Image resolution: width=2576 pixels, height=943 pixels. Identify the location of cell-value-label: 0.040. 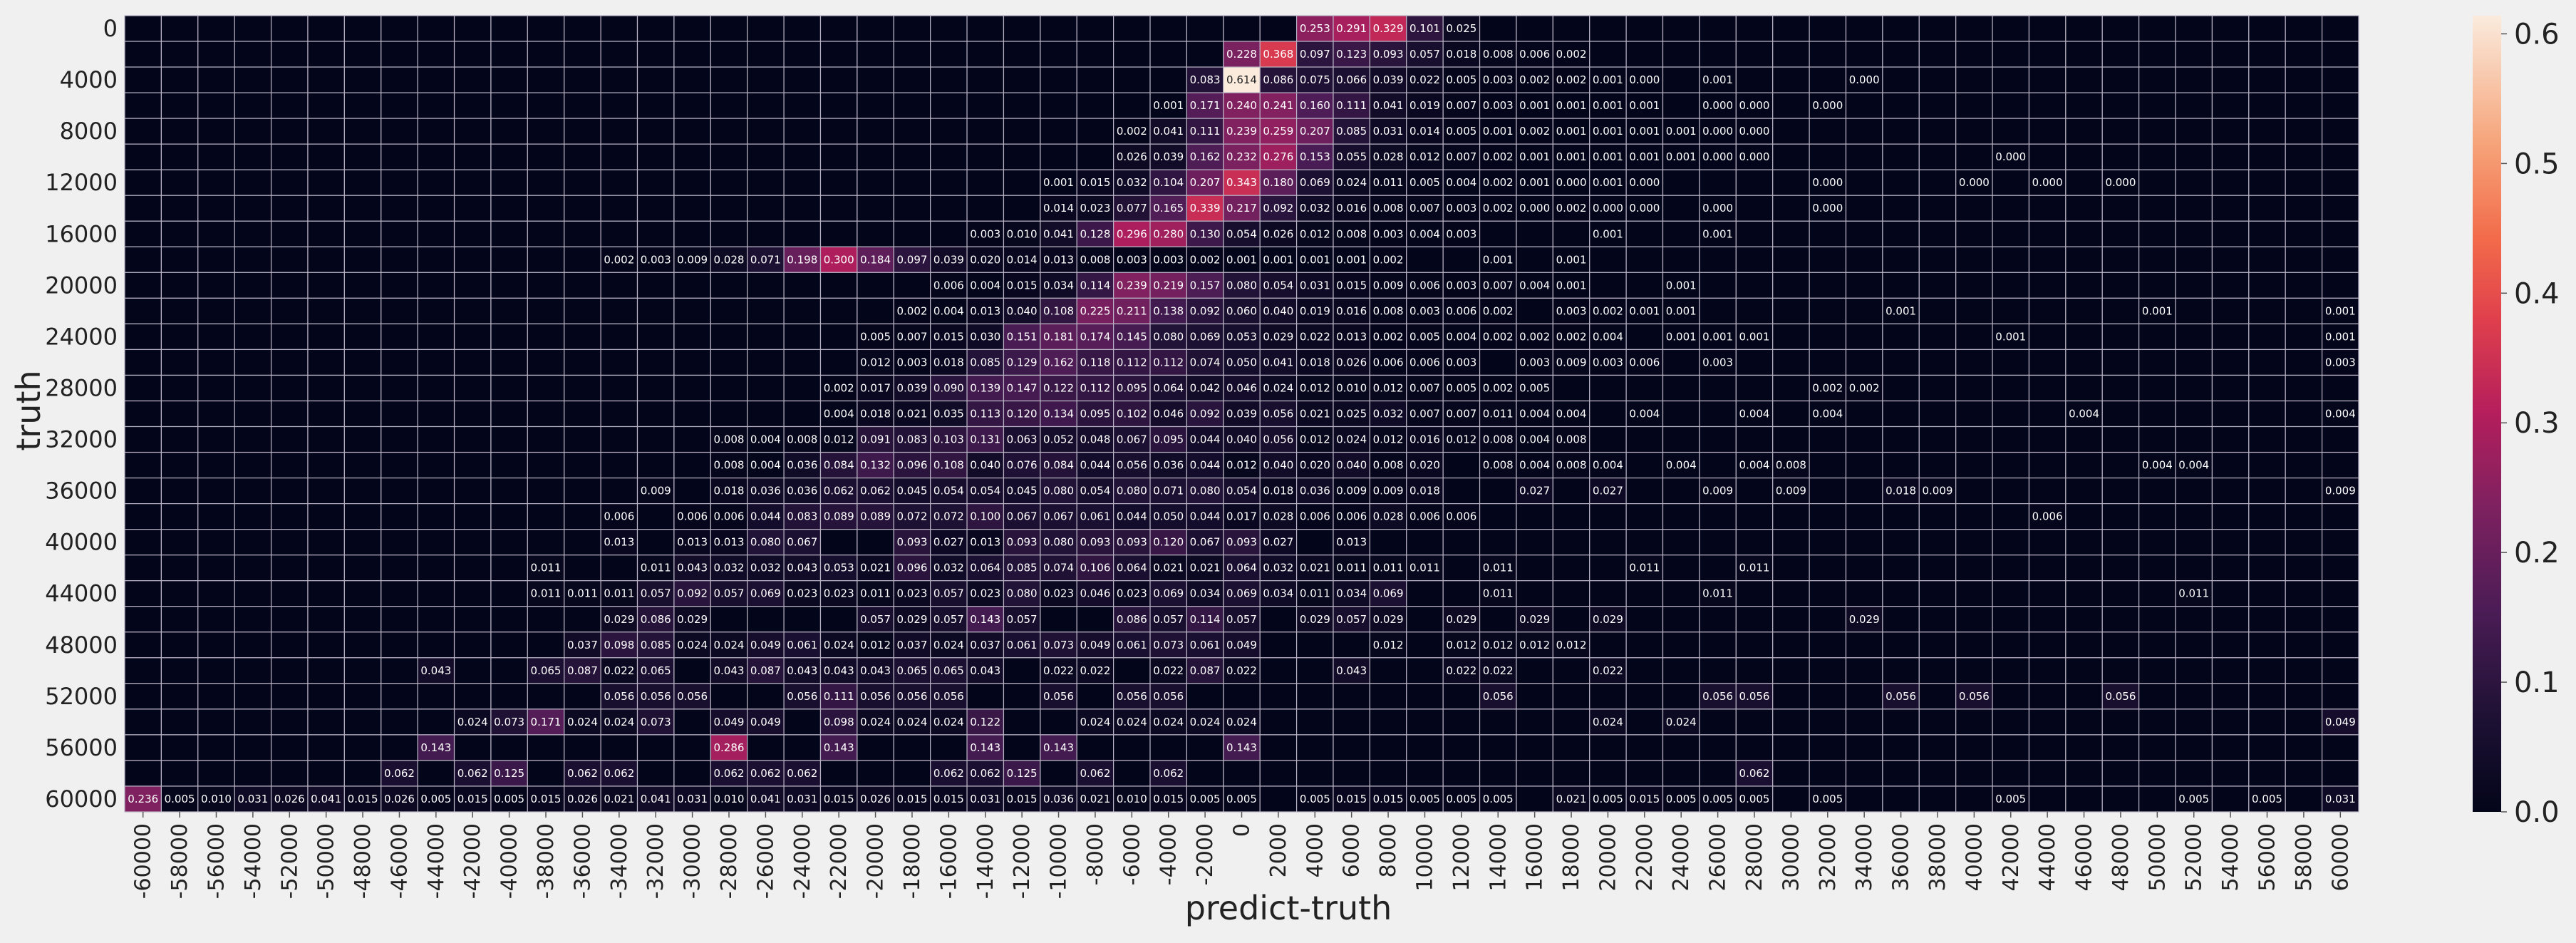
(985, 465).